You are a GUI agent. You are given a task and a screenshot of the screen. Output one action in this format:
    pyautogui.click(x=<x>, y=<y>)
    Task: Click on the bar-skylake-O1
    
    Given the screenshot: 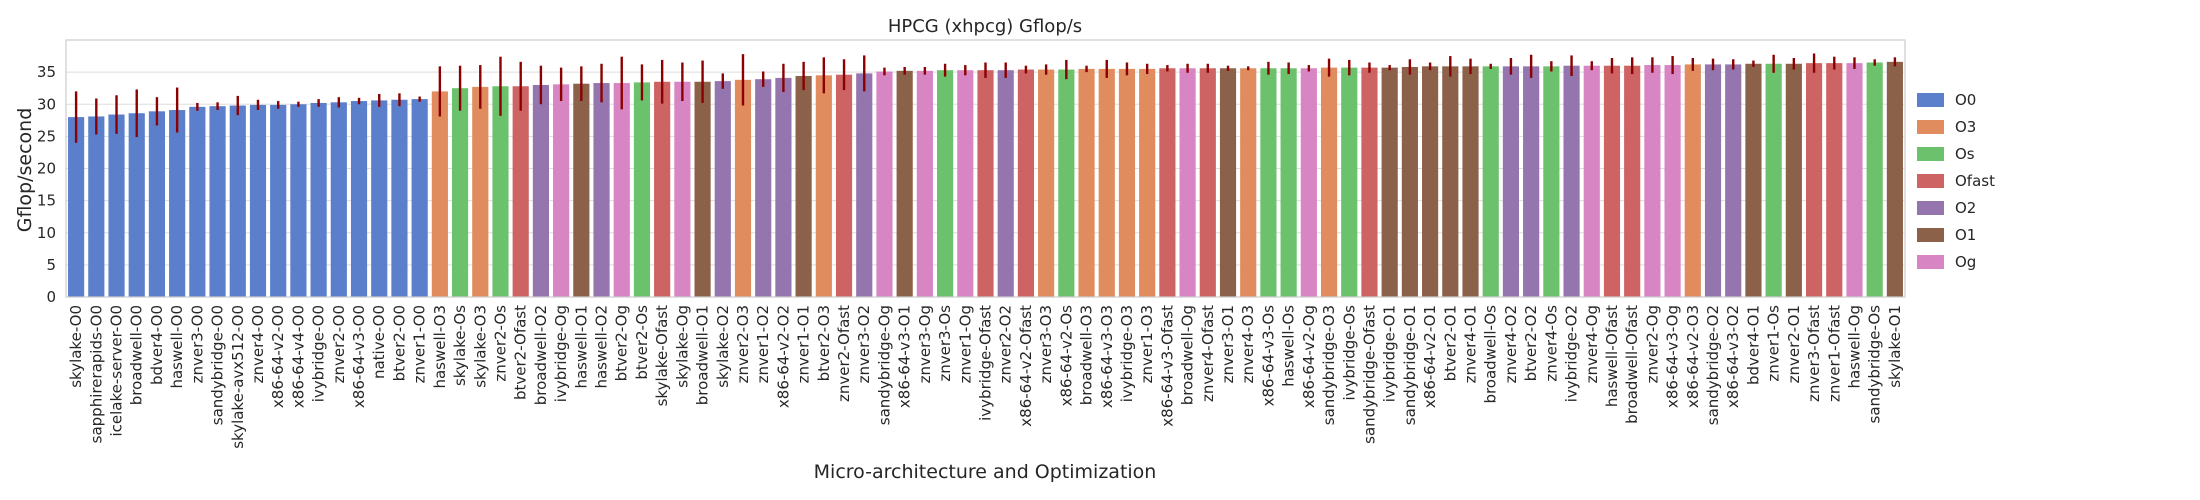 What is the action you would take?
    pyautogui.click(x=1894, y=179)
    